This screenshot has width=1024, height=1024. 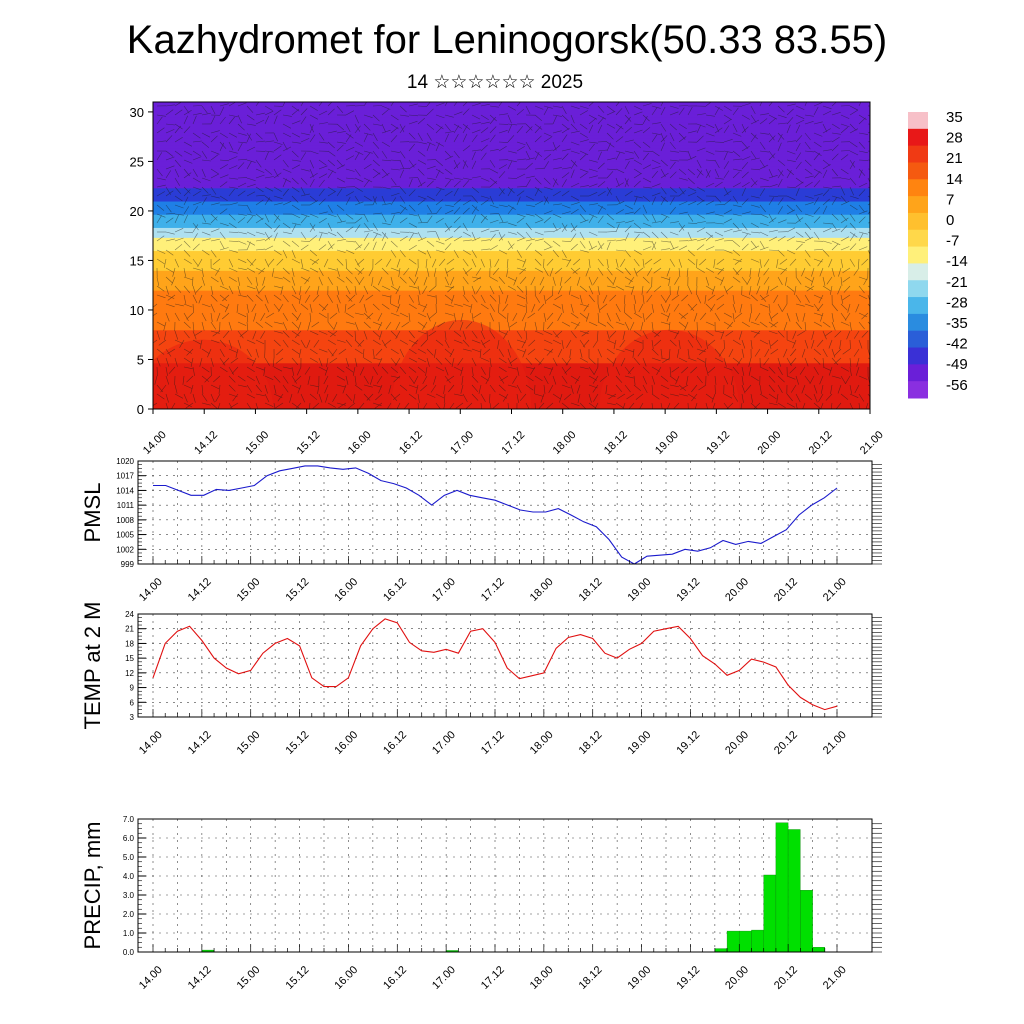 What do you see at coordinates (954, 117) in the screenshot?
I see `colorbar-label: 35` at bounding box center [954, 117].